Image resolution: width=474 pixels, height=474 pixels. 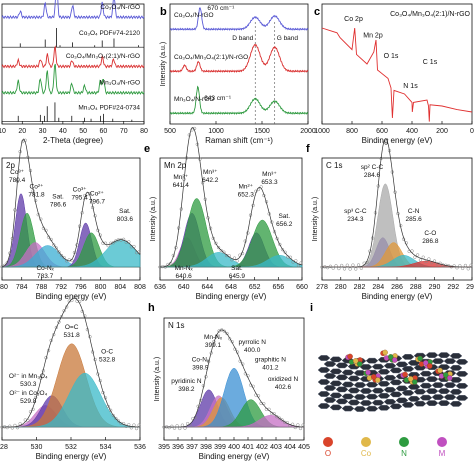 I want to click on x-tick-label-d: 804, so click(x=120, y=287).